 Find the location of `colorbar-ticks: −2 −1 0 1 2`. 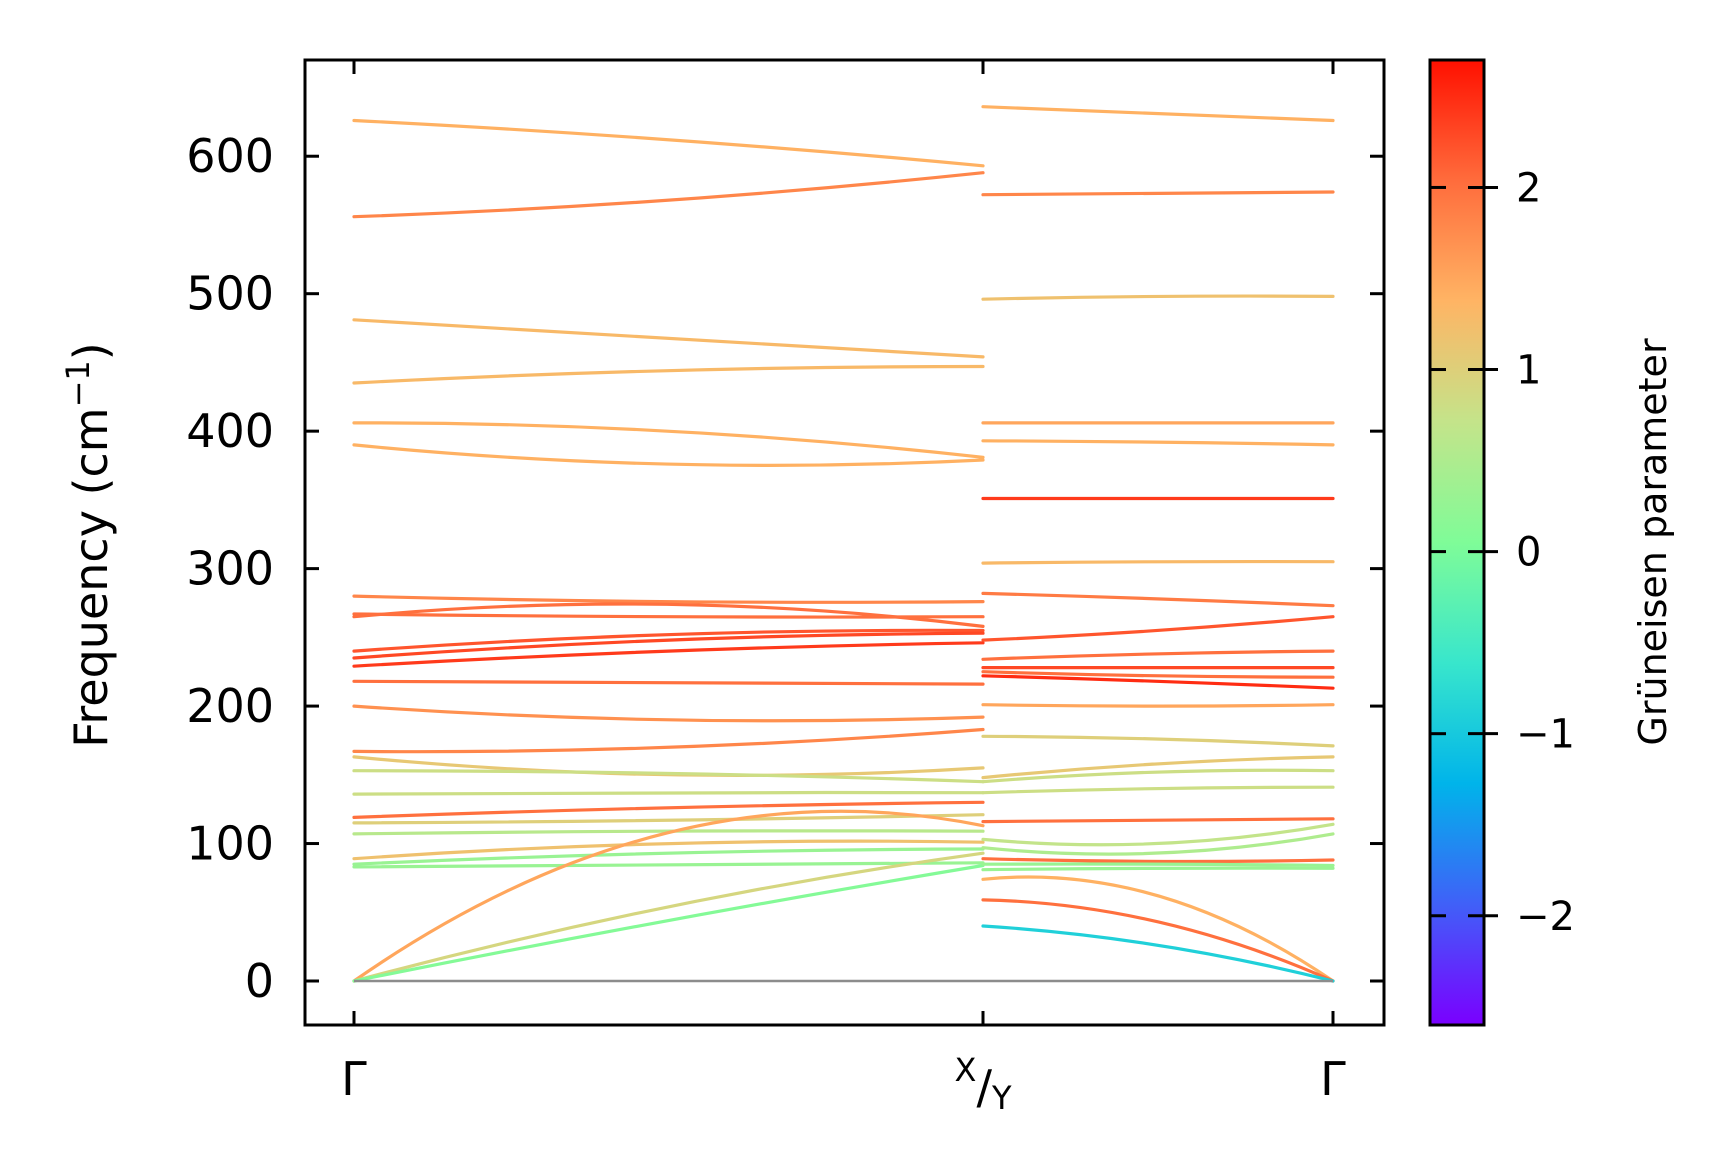

colorbar-ticks: −2 −1 0 1 2 is located at coordinates (1502, 552).